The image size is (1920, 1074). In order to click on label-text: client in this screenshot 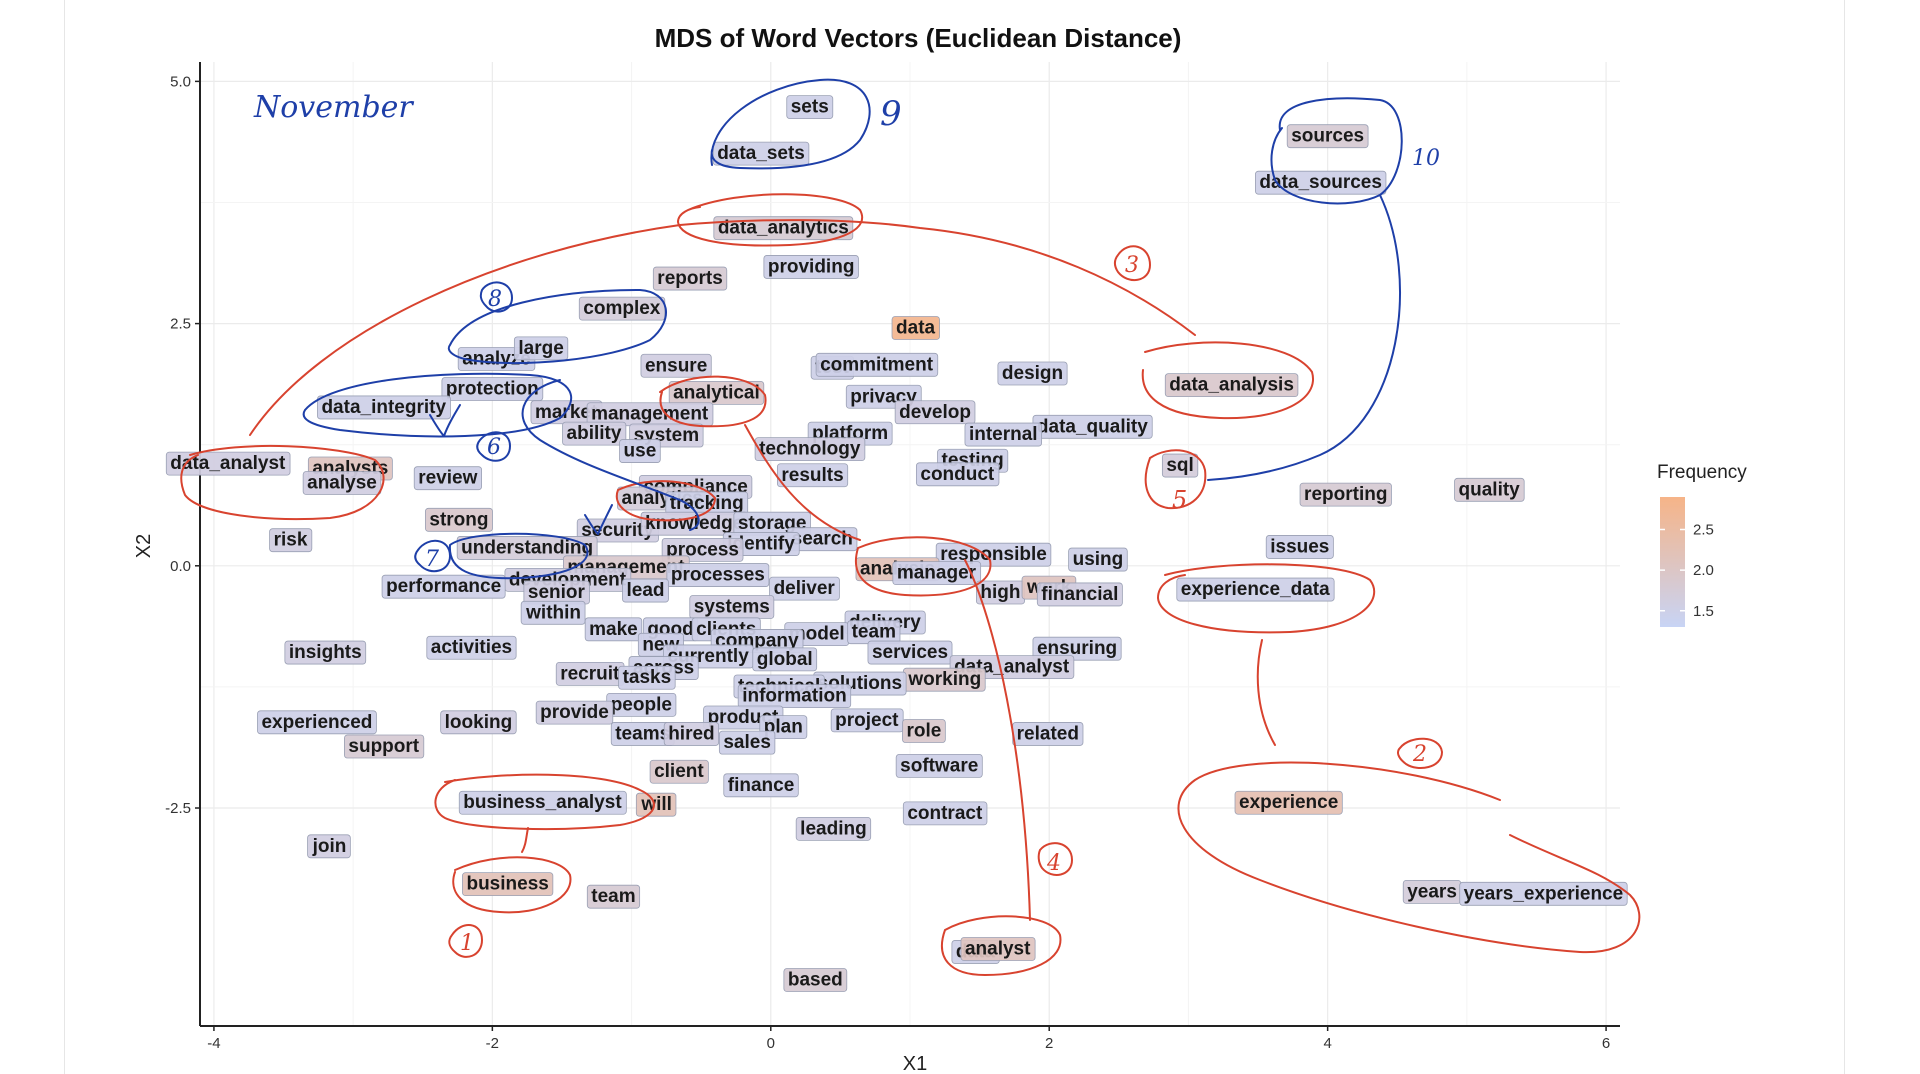, I will do `click(679, 771)`.